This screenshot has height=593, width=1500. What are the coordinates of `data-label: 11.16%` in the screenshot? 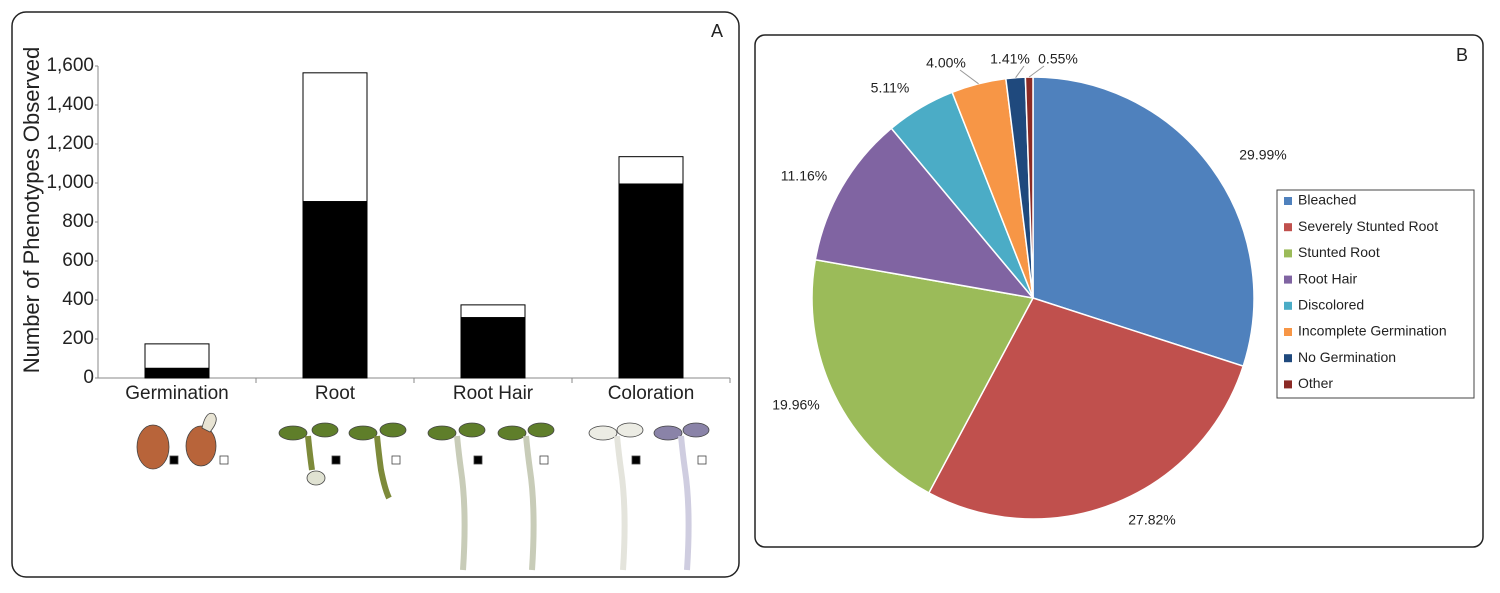 It's located at (804, 176).